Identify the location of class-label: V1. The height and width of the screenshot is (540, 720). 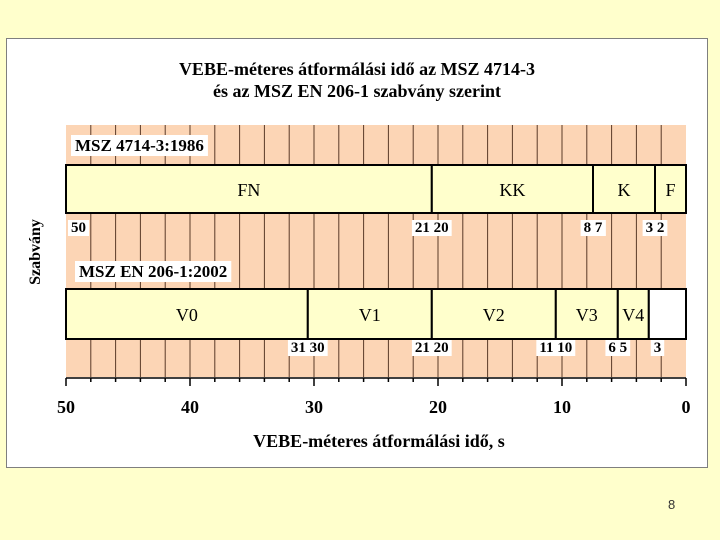
(370, 315).